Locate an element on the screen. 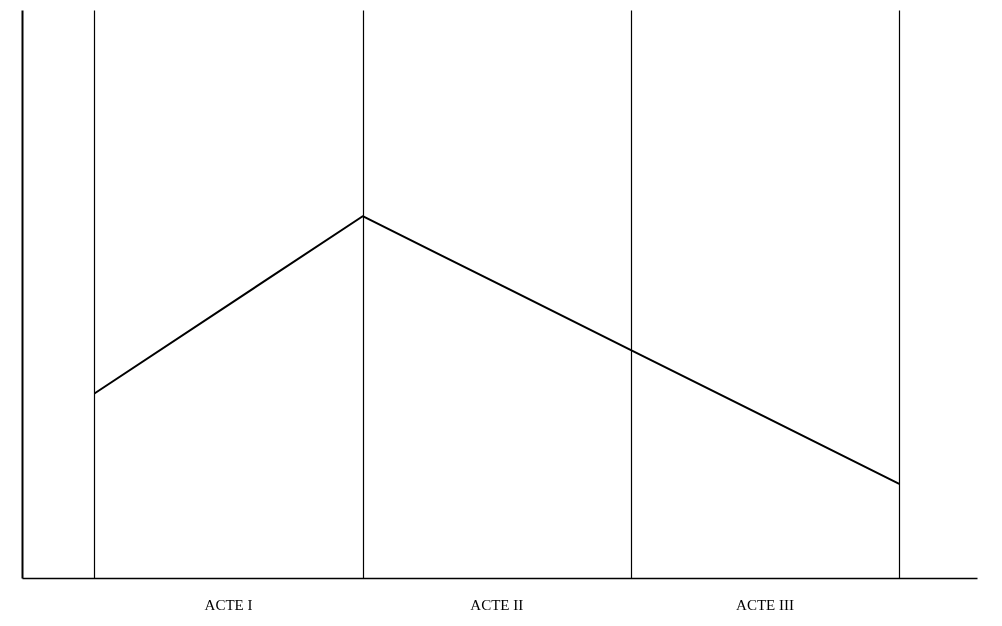 The width and height of the screenshot is (1002, 626). text: ACTE III is located at coordinates (765, 605).